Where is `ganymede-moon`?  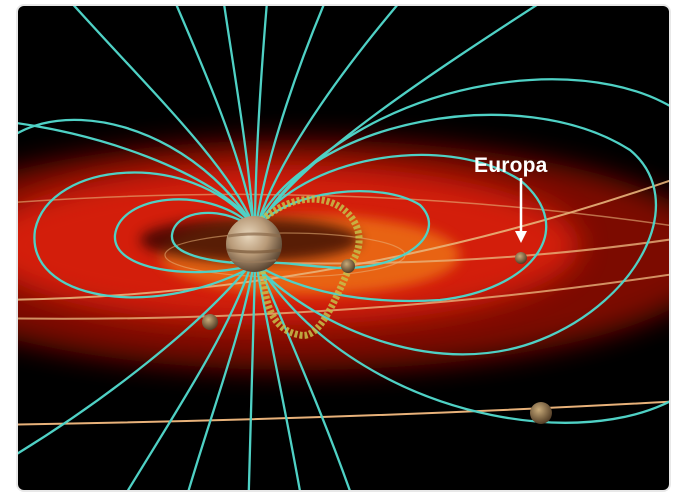
ganymede-moon is located at coordinates (210, 322).